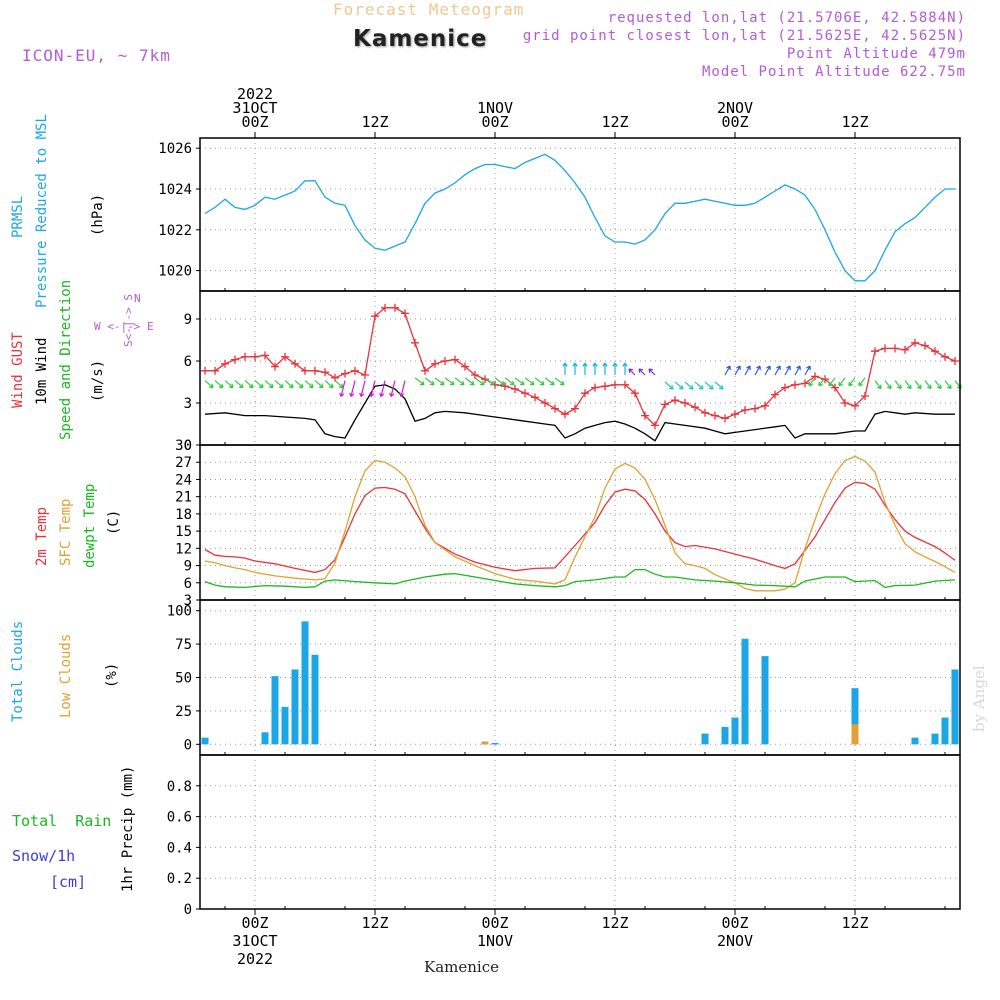 The height and width of the screenshot is (1000, 1000). What do you see at coordinates (96, 55) in the screenshot?
I see `model-name: ICON-EU, ~ 7km` at bounding box center [96, 55].